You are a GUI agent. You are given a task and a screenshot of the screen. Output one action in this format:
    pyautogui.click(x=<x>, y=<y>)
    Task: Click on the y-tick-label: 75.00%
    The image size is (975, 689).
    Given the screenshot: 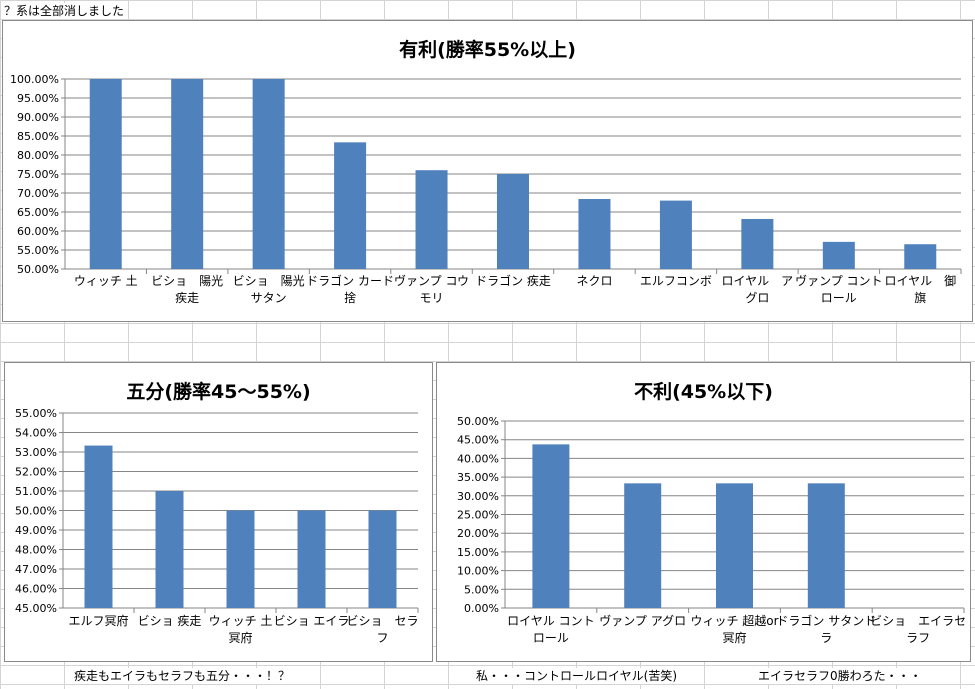 What is the action you would take?
    pyautogui.click(x=38, y=174)
    